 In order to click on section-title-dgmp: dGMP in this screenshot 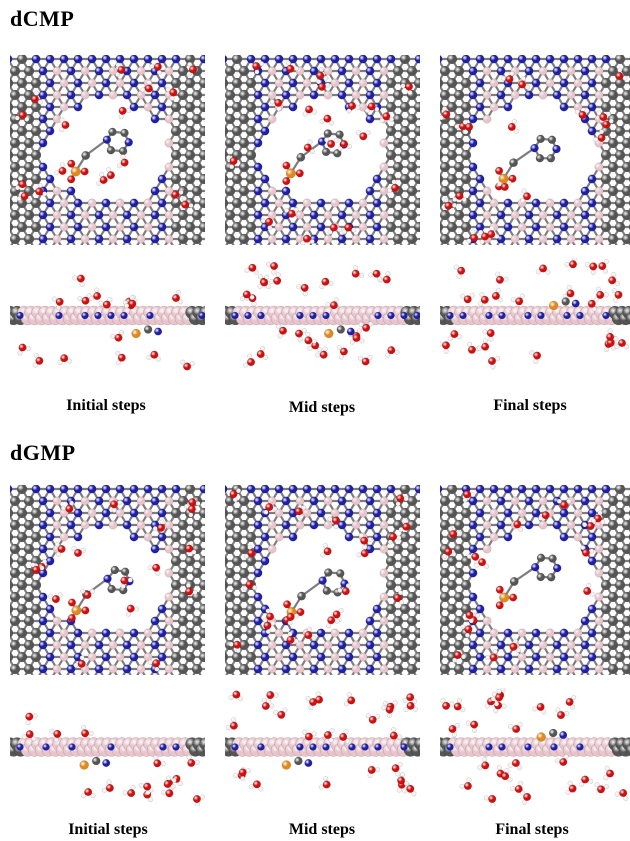, I will do `click(43, 452)`.